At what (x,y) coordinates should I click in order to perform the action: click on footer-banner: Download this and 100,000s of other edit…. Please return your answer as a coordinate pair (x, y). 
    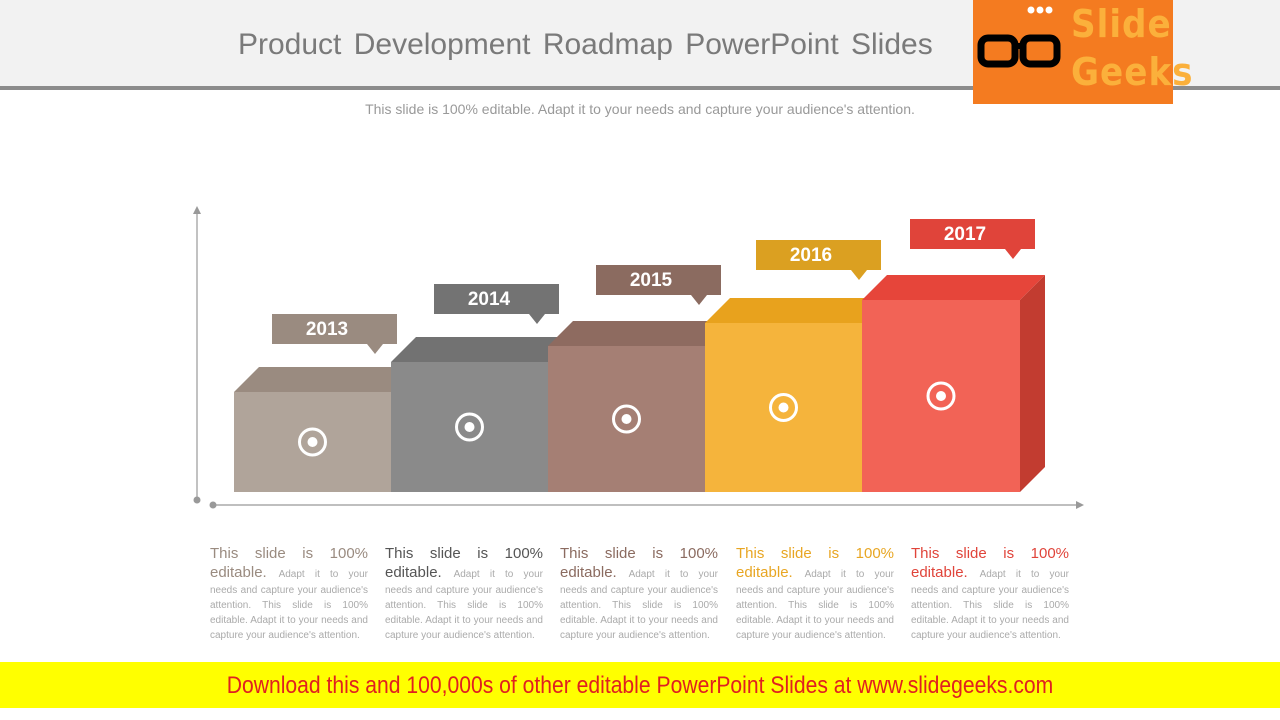
    Looking at the image, I should click on (640, 685).